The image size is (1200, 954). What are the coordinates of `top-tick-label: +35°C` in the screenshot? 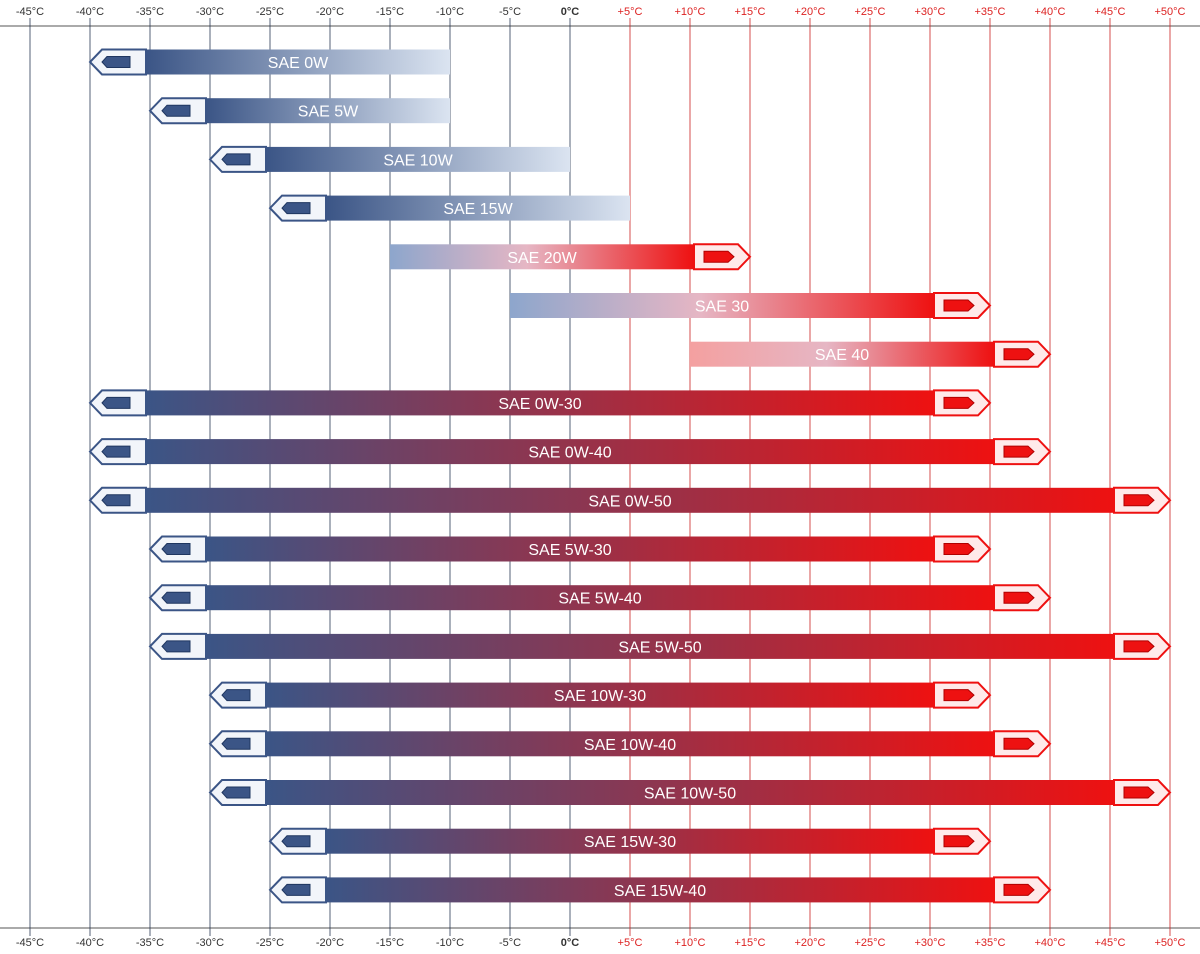 It's located at (989, 12).